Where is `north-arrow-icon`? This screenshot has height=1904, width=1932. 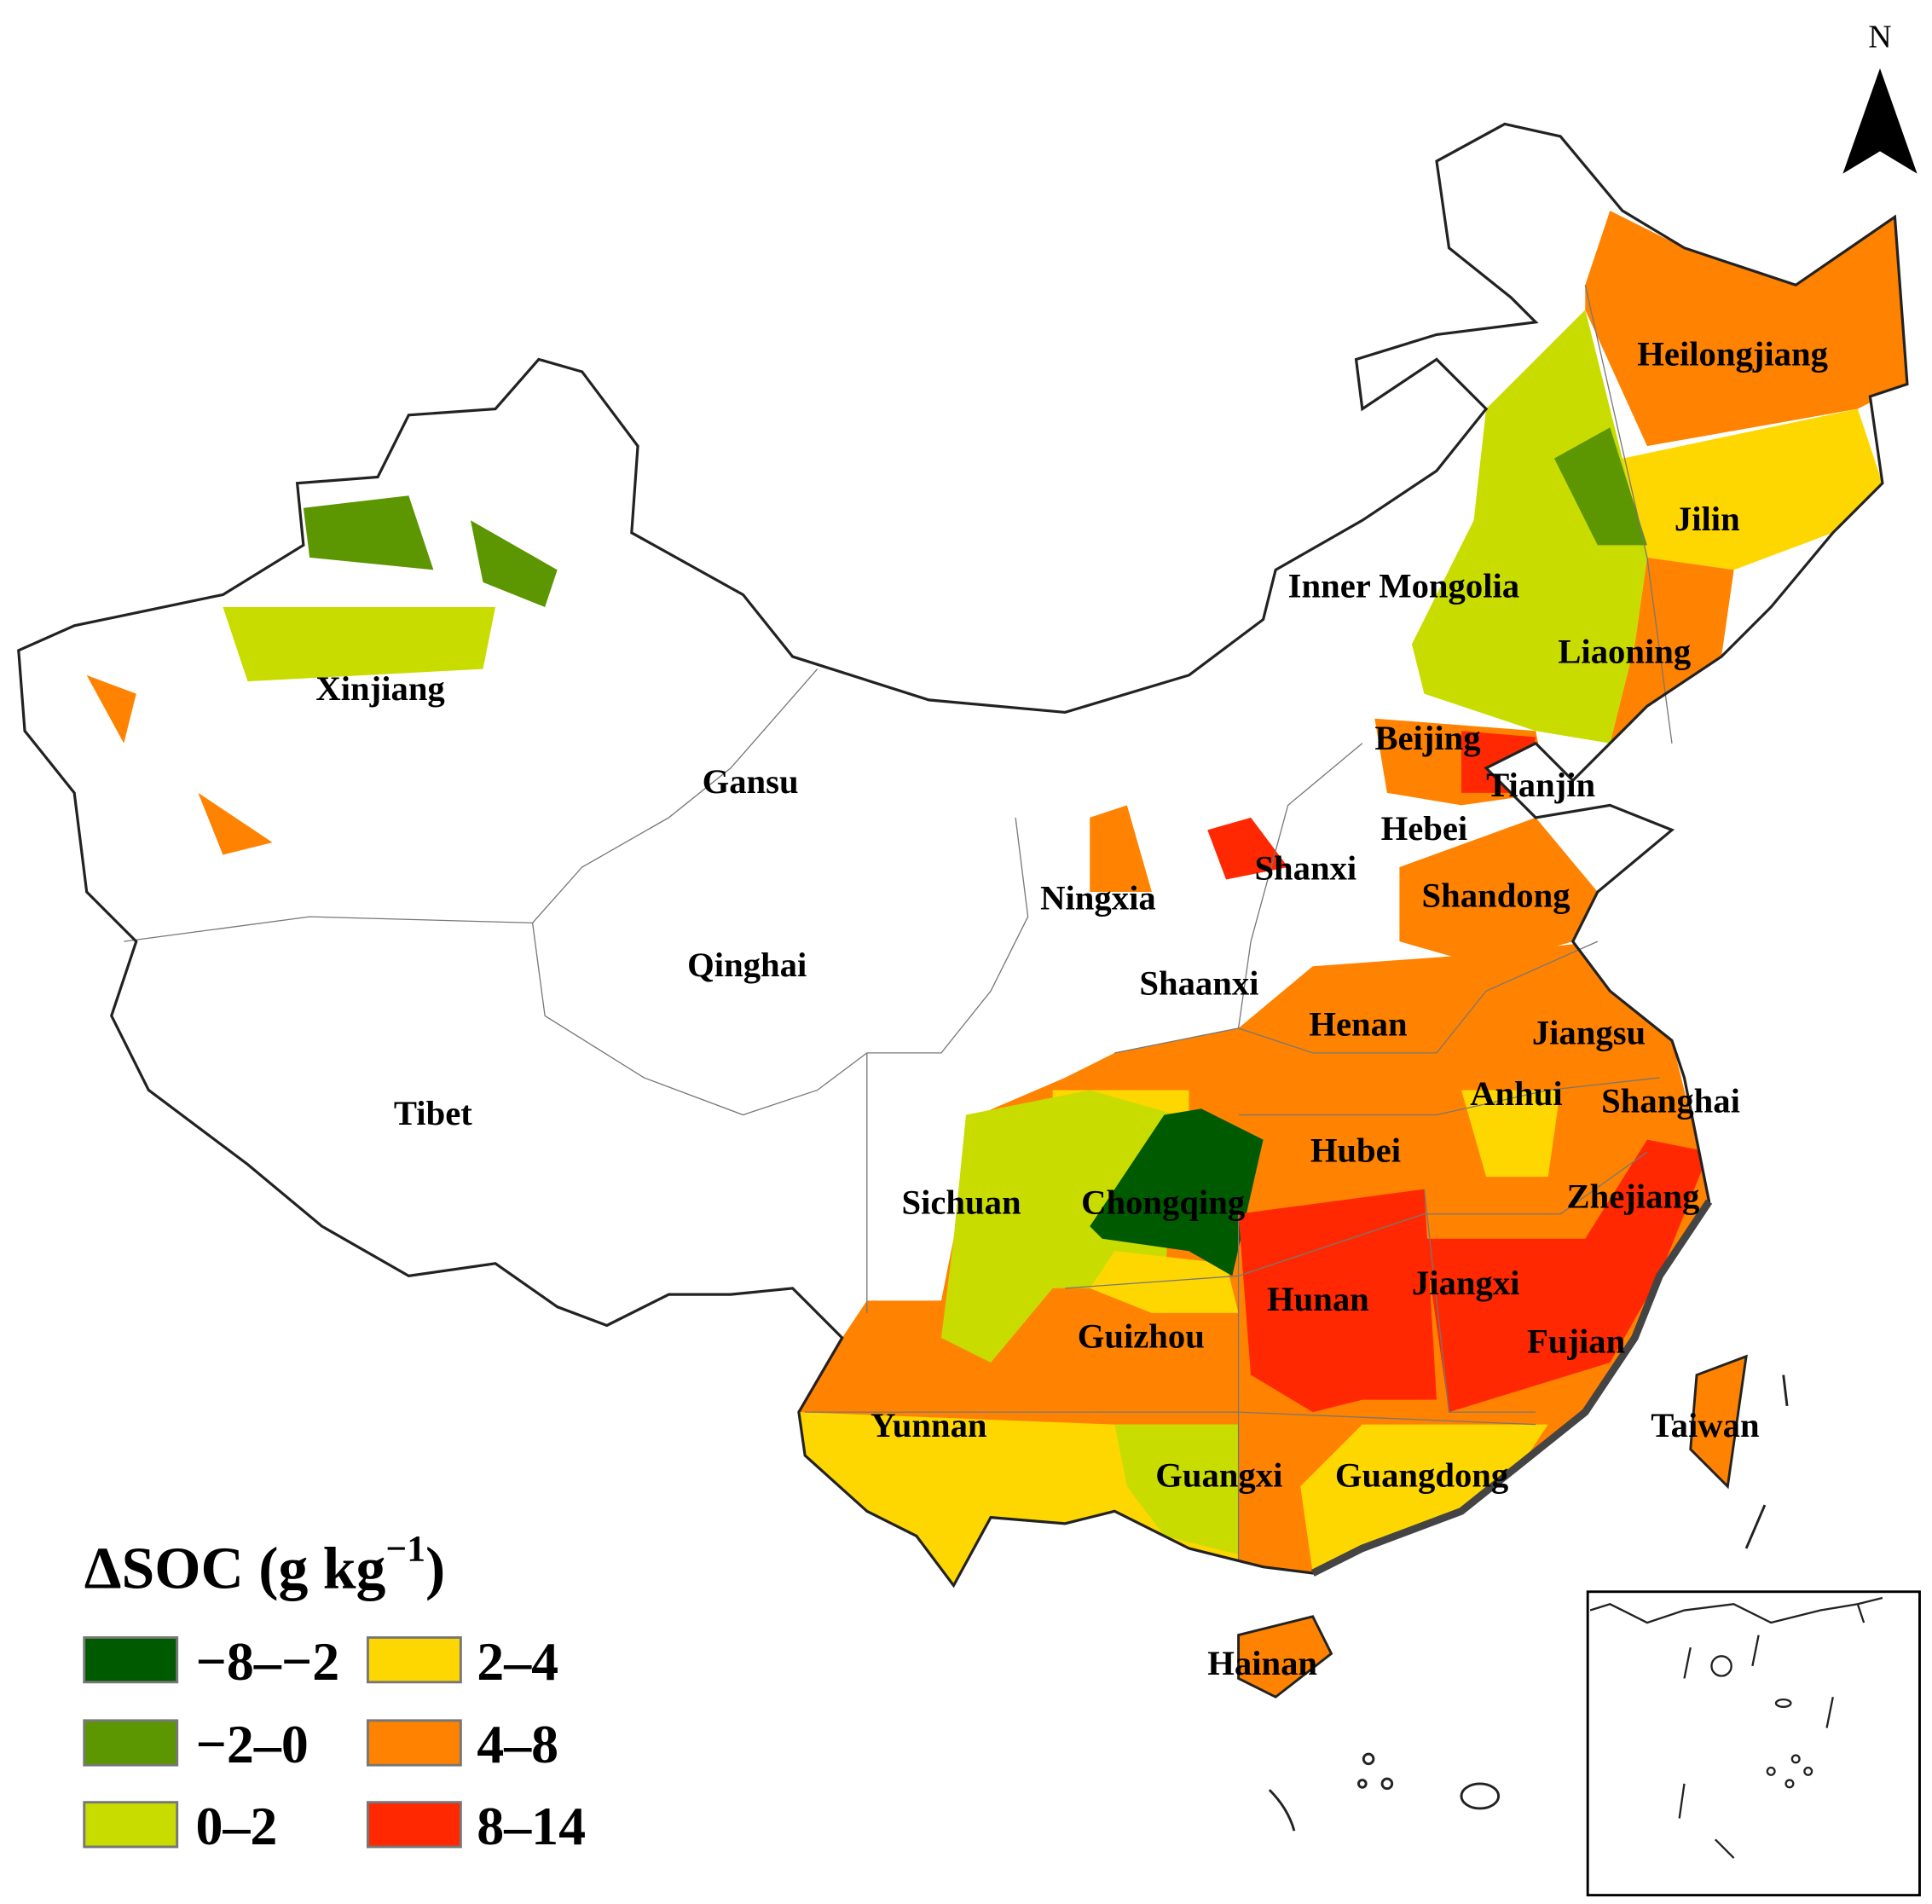 north-arrow-icon is located at coordinates (1880, 121).